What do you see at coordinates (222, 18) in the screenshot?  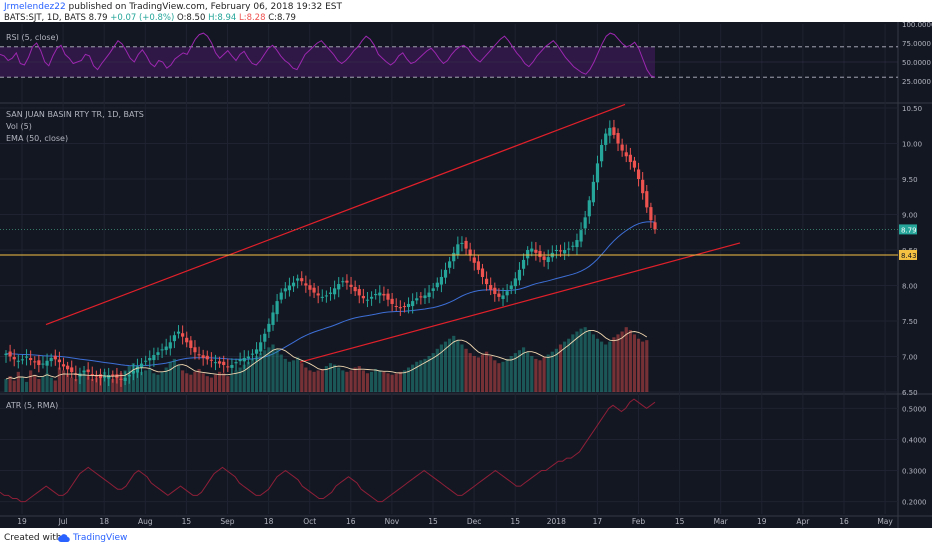 I see `high-value: H:8.94` at bounding box center [222, 18].